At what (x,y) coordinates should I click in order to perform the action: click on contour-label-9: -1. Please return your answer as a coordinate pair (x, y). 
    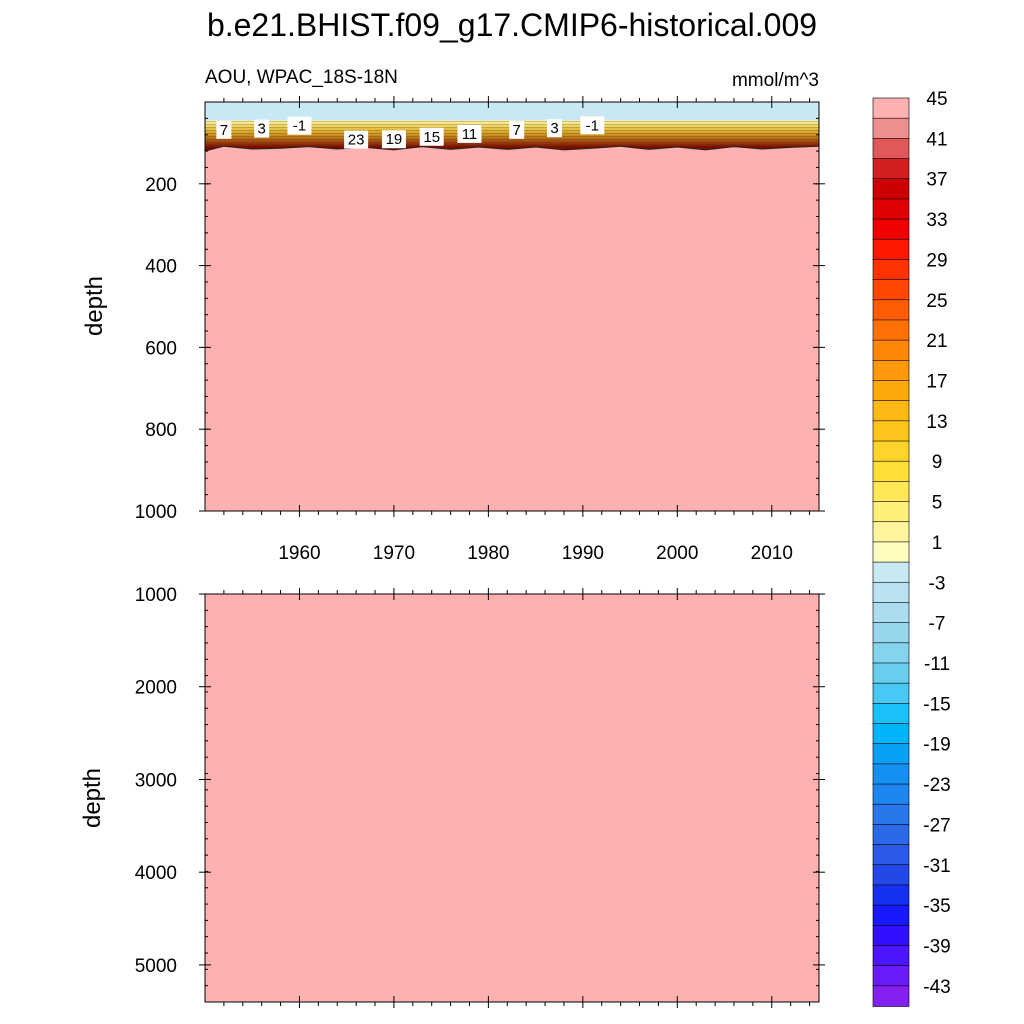
    Looking at the image, I should click on (592, 125).